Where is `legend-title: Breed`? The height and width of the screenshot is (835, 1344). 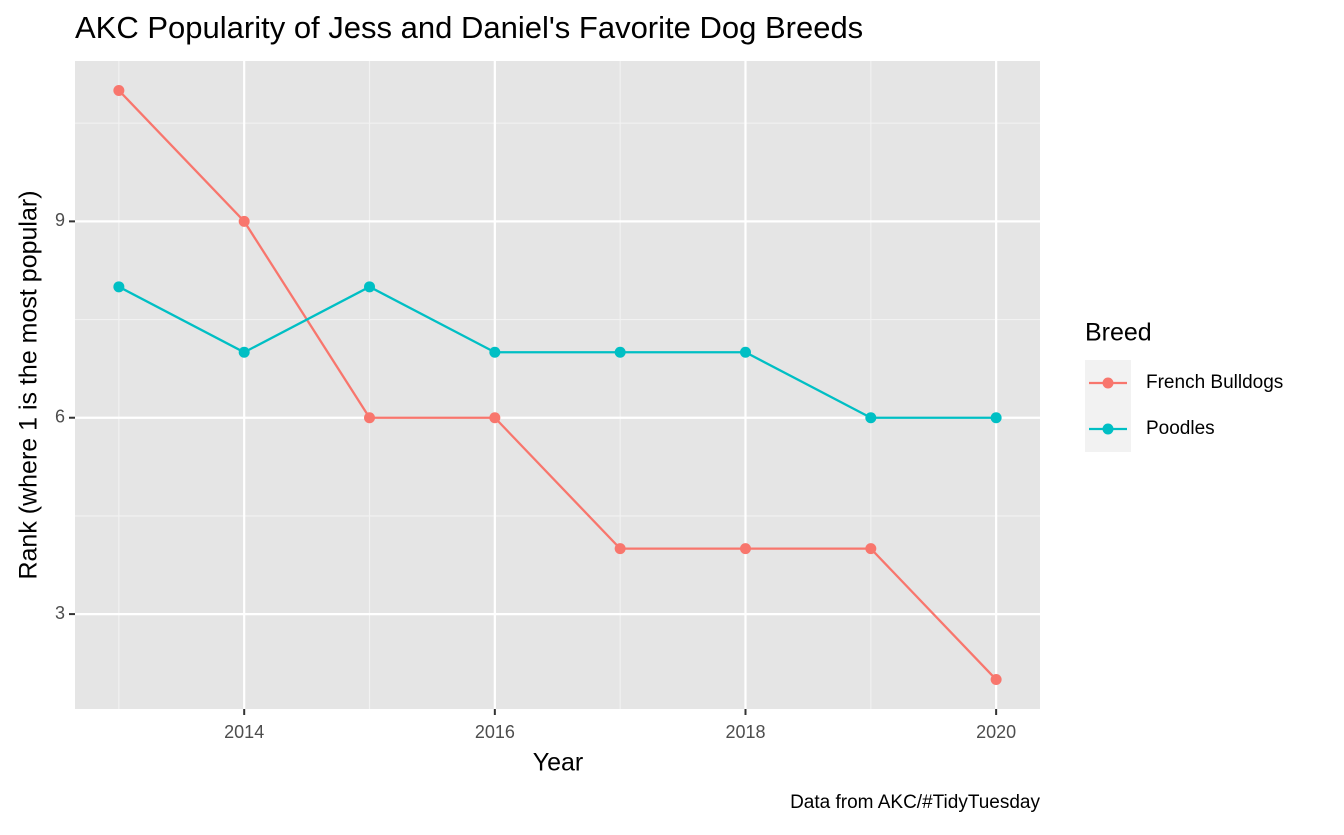
legend-title: Breed is located at coordinates (1118, 333).